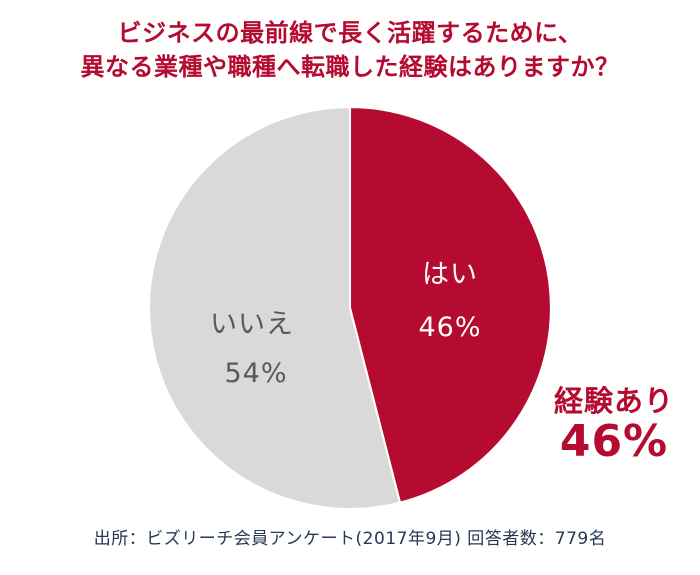 This screenshot has height=575, width=700. What do you see at coordinates (252, 324) in the screenshot?
I see `pie-label-no: いいえ` at bounding box center [252, 324].